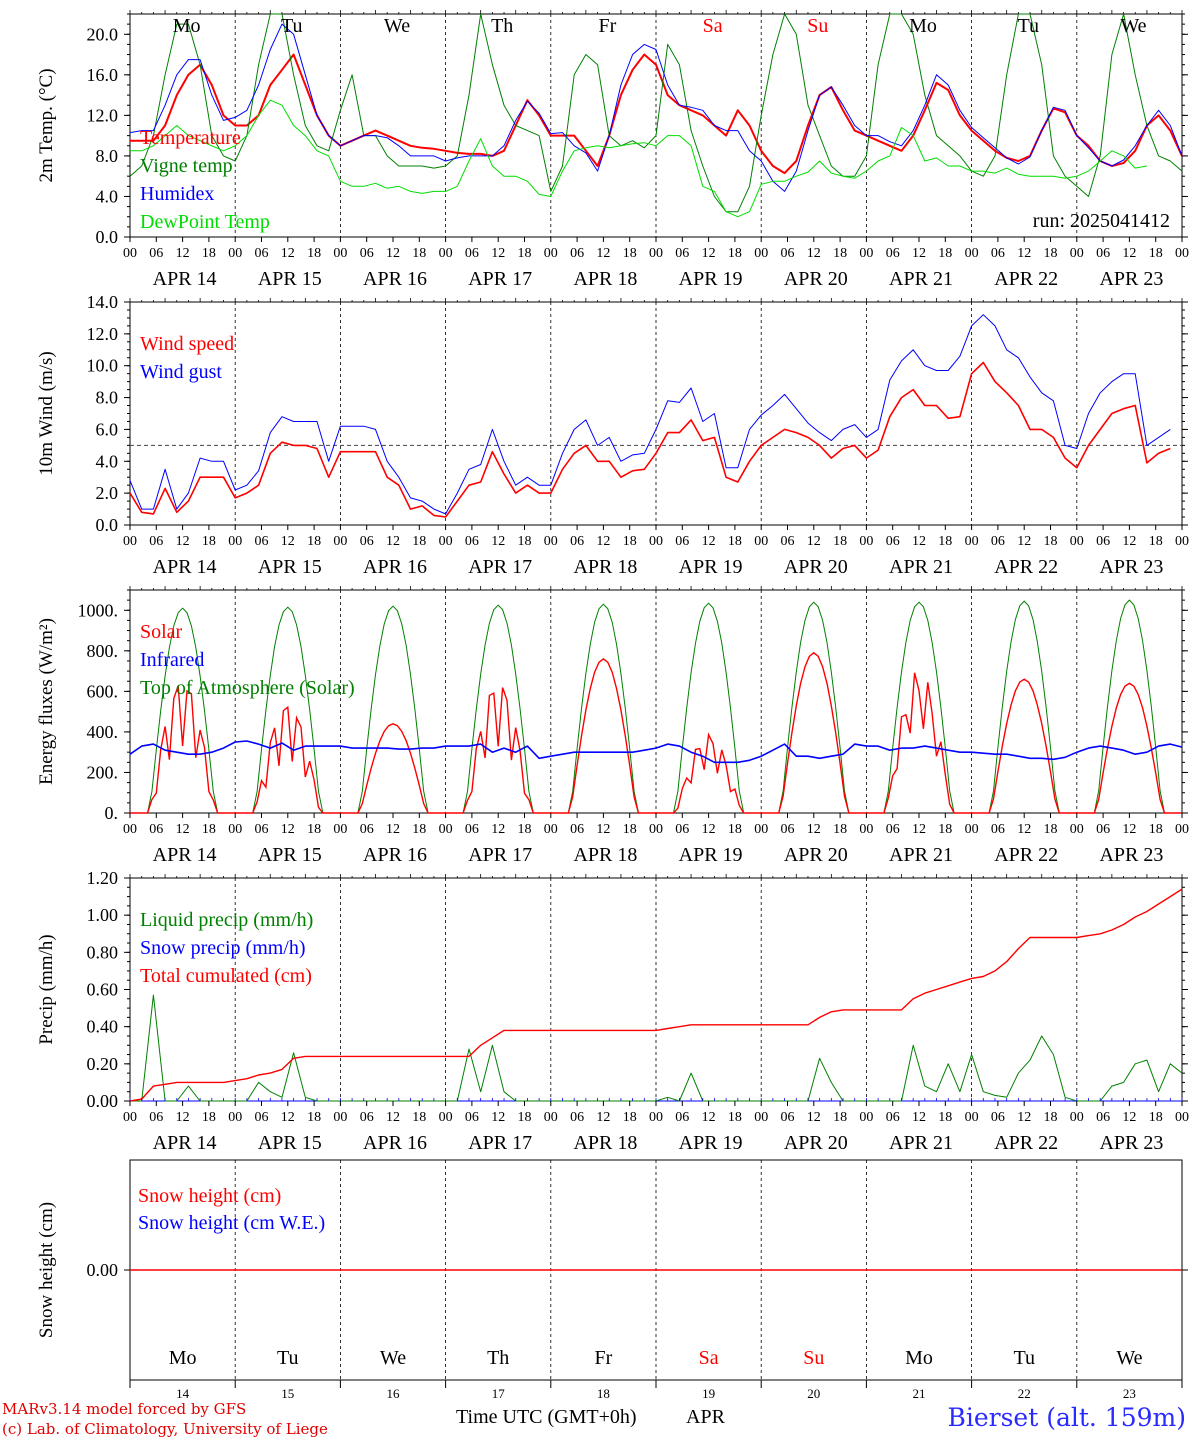 Image resolution: width=1194 pixels, height=1440 pixels. Describe the element at coordinates (1066, 1417) in the screenshot. I see `station-label: Bierset (alt. 159m)` at that location.